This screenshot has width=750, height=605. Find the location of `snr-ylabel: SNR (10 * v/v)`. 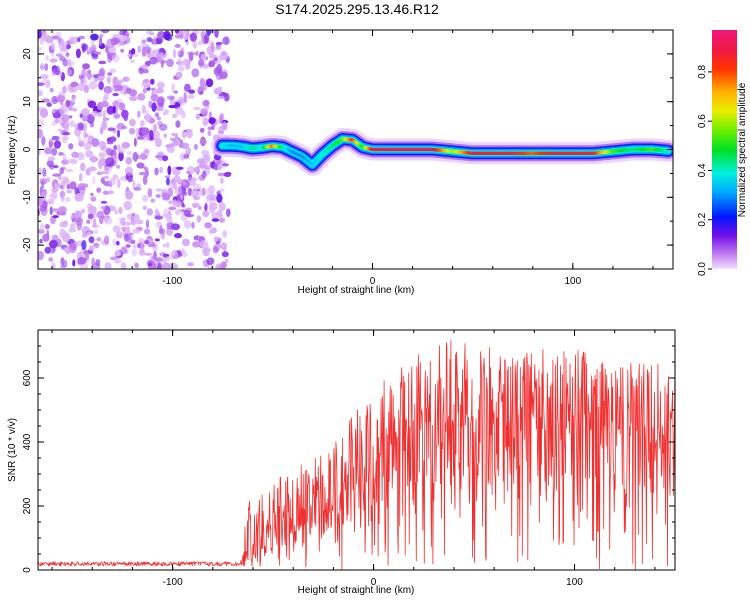

snr-ylabel: SNR (10 * v/v) is located at coordinates (12, 450).